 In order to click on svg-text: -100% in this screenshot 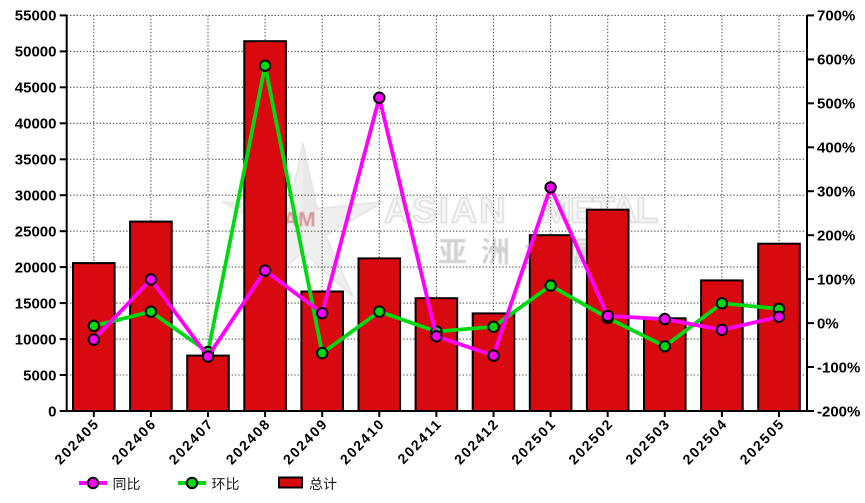, I will do `click(838, 367)`.